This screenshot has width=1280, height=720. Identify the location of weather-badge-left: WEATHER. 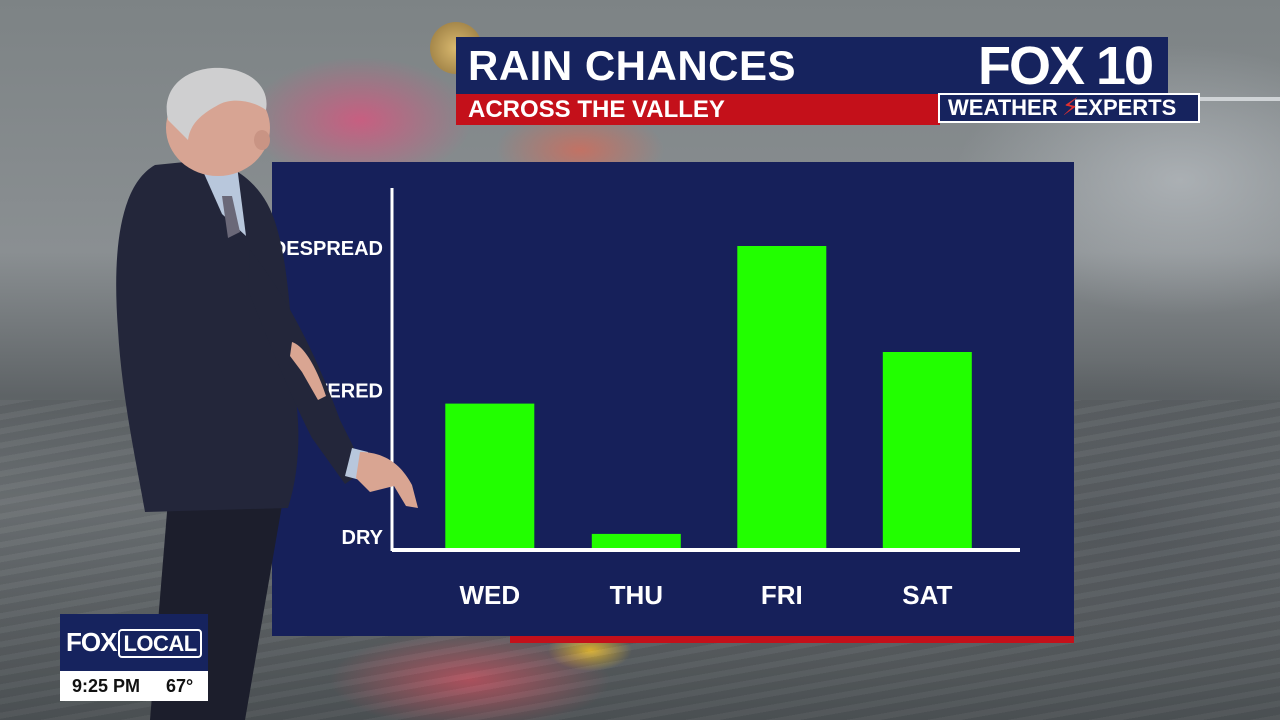
(1003, 107).